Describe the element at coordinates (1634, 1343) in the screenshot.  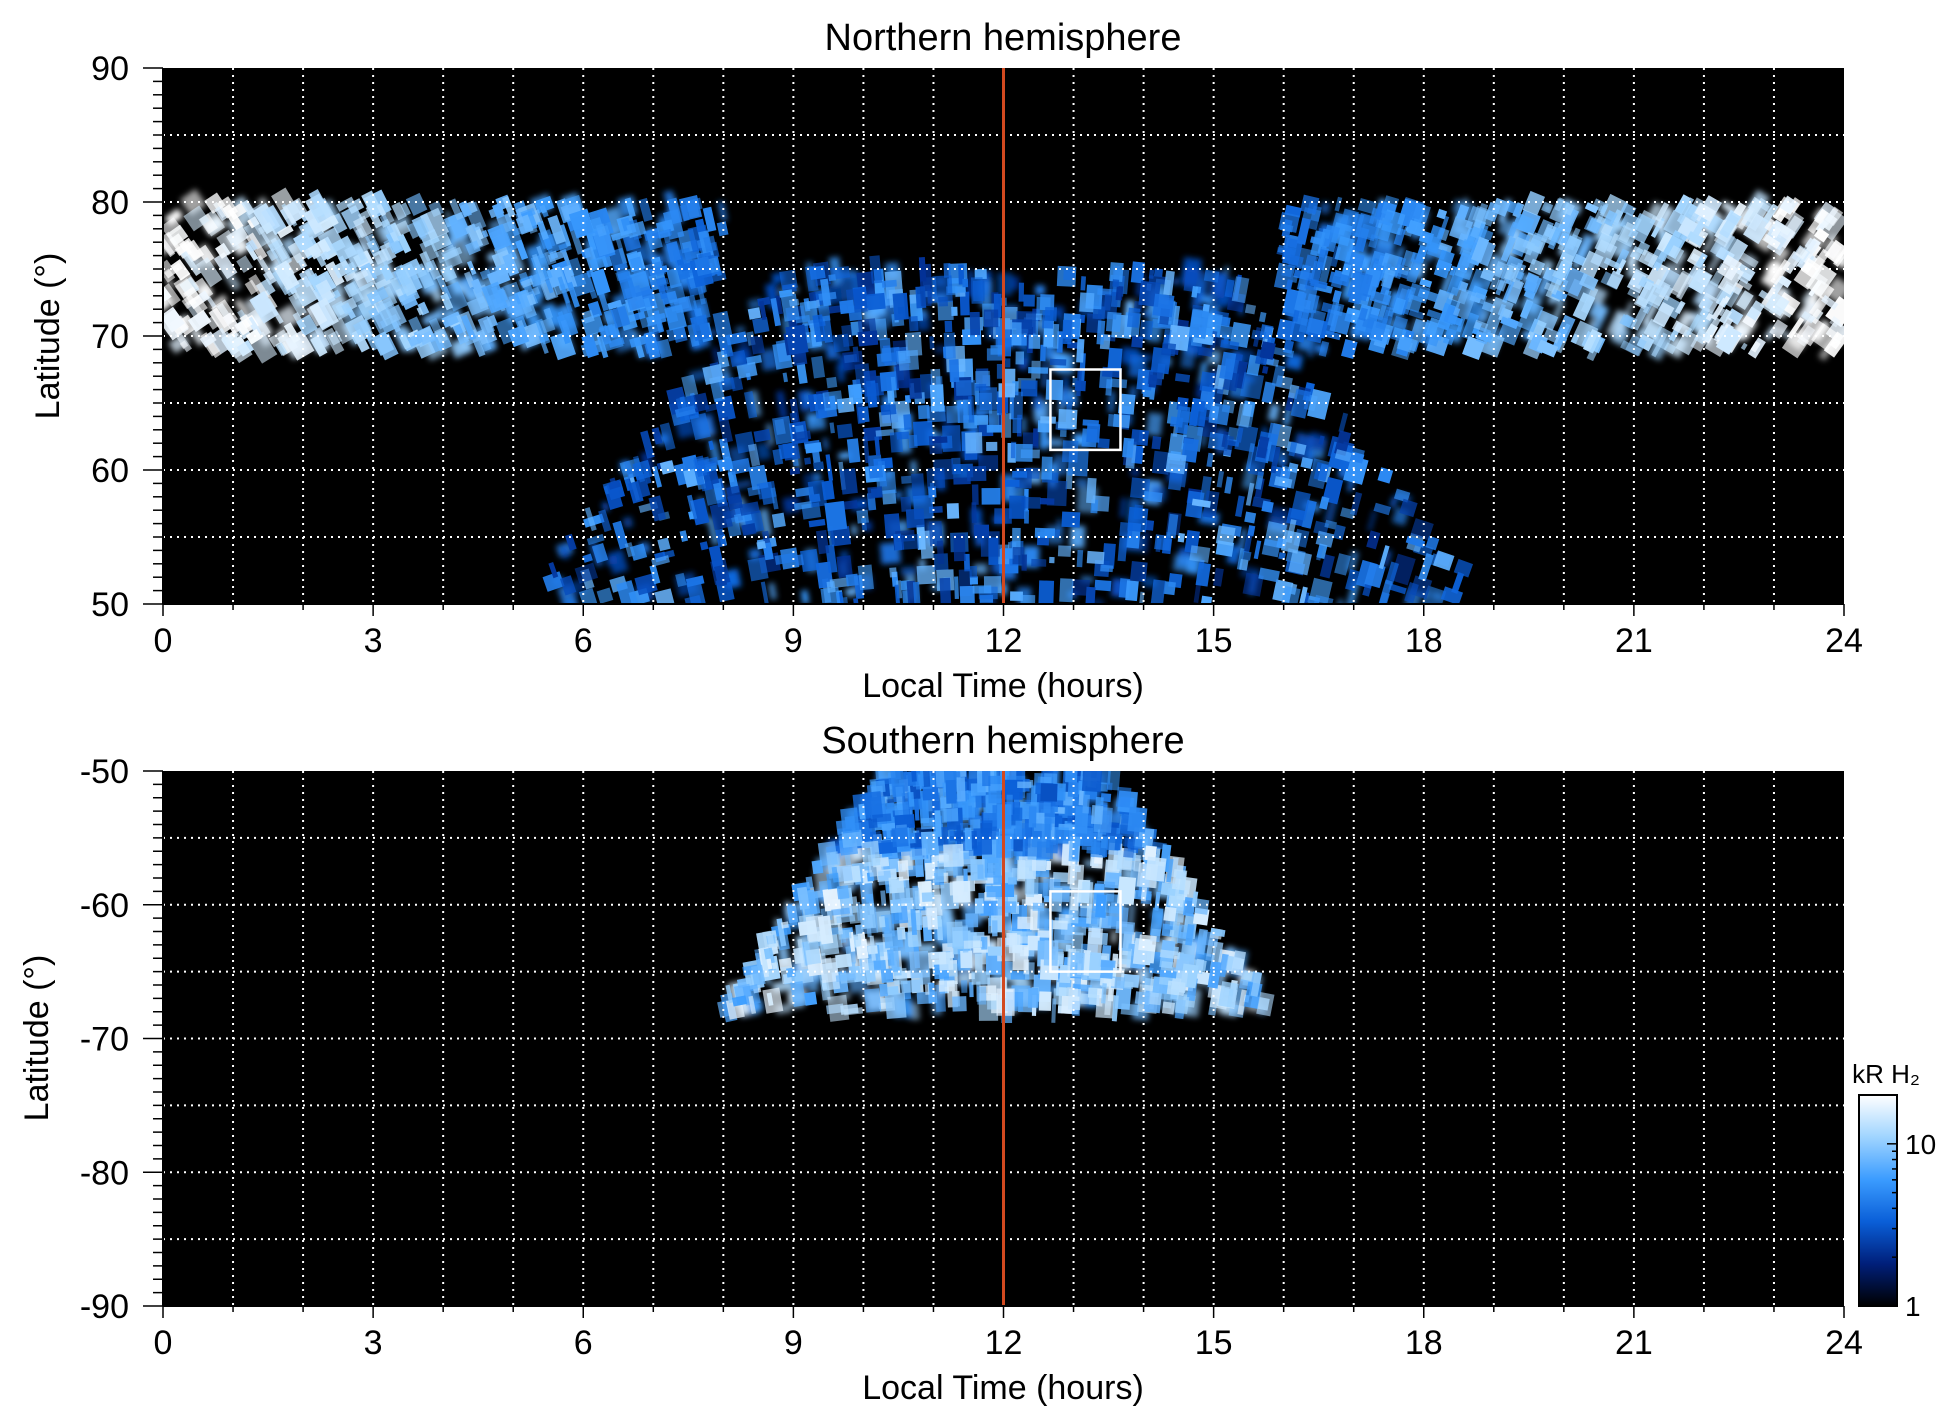
I see `x-tick-label: 21` at that location.